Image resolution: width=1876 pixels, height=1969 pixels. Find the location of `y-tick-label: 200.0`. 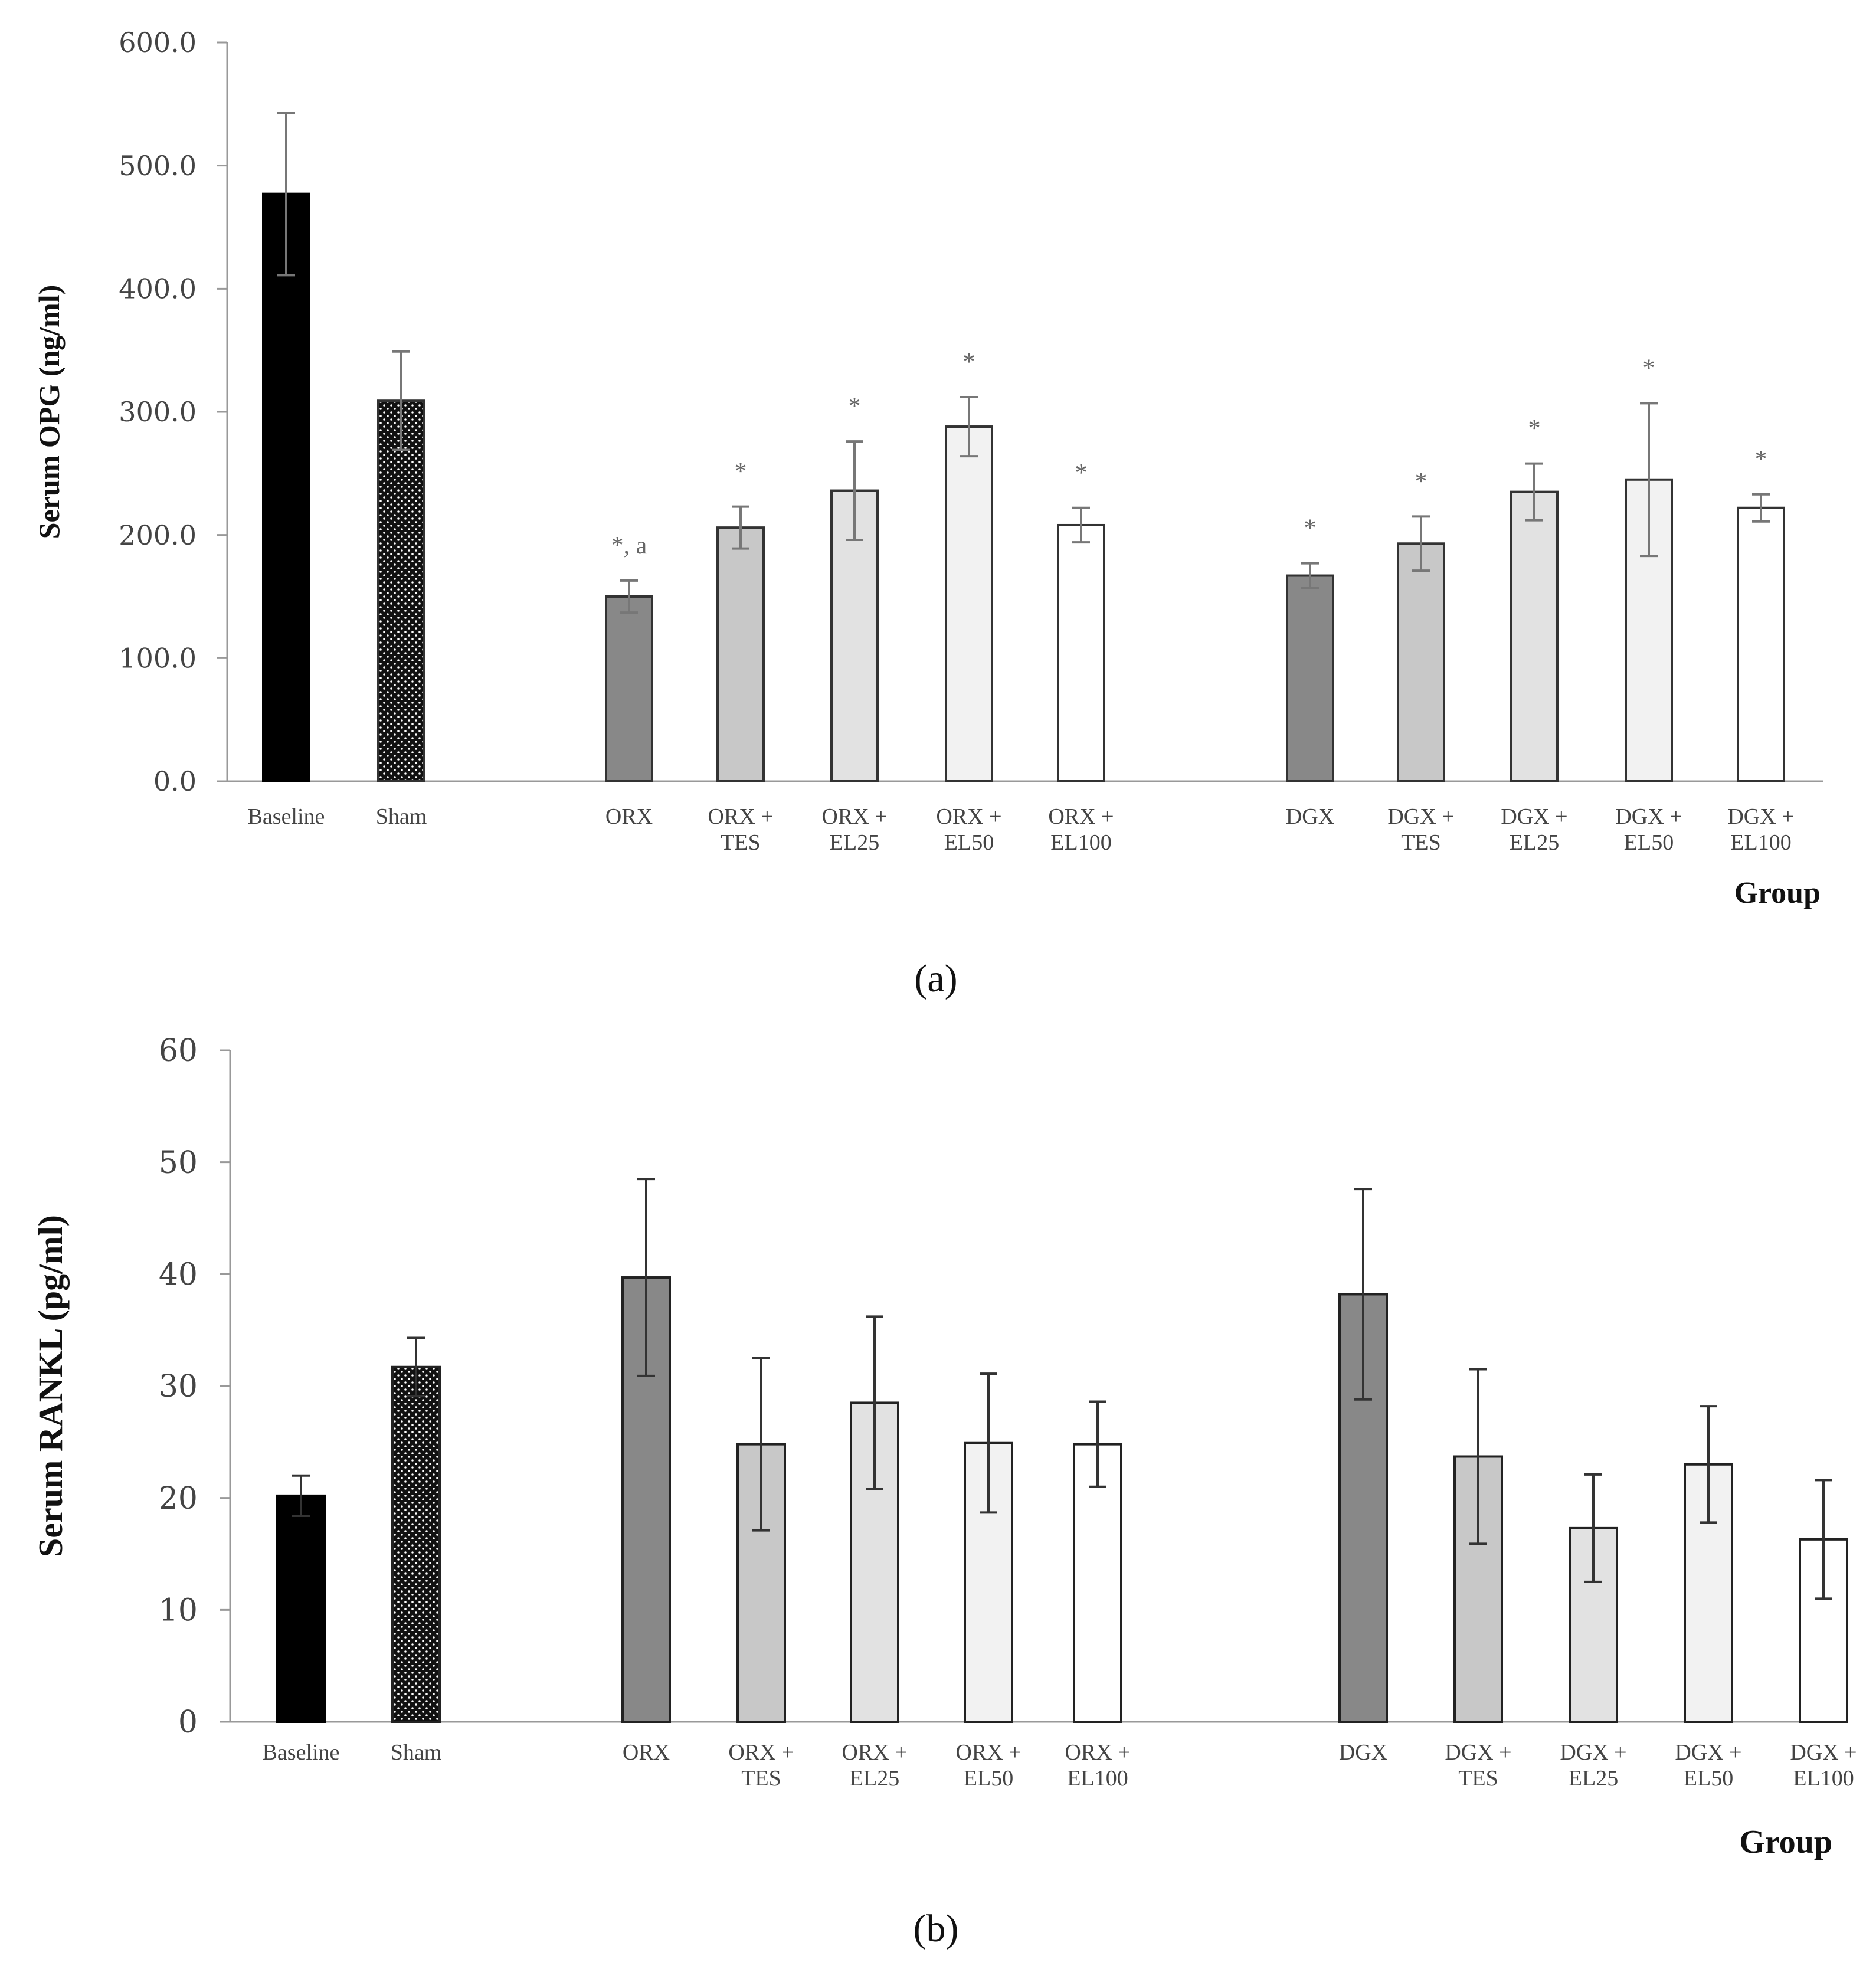

y-tick-label: 200.0 is located at coordinates (158, 535).